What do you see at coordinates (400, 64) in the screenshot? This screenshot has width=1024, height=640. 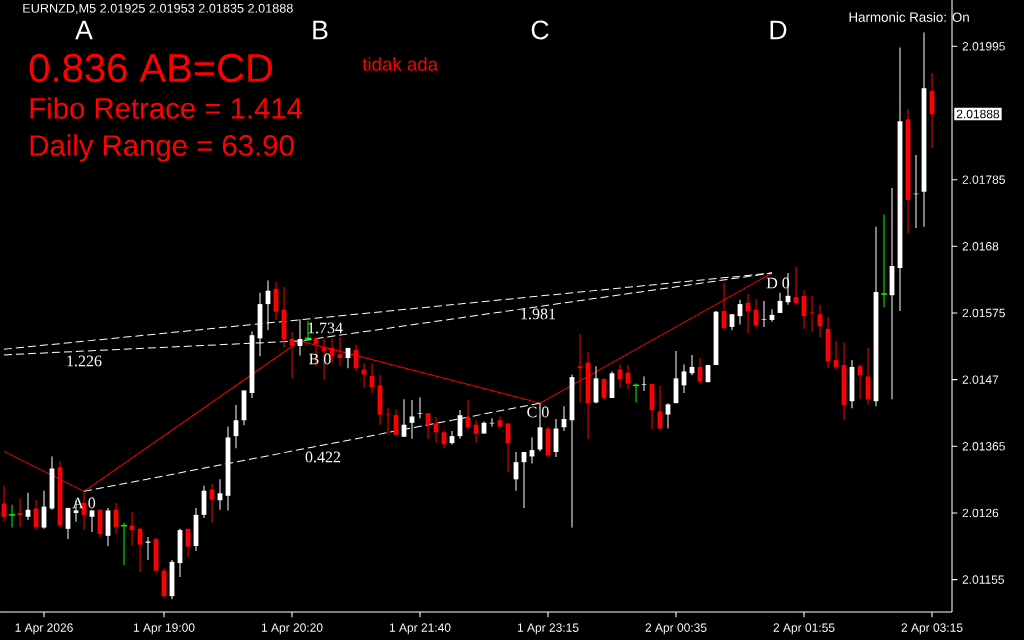 I see `annotation: tidak ada` at bounding box center [400, 64].